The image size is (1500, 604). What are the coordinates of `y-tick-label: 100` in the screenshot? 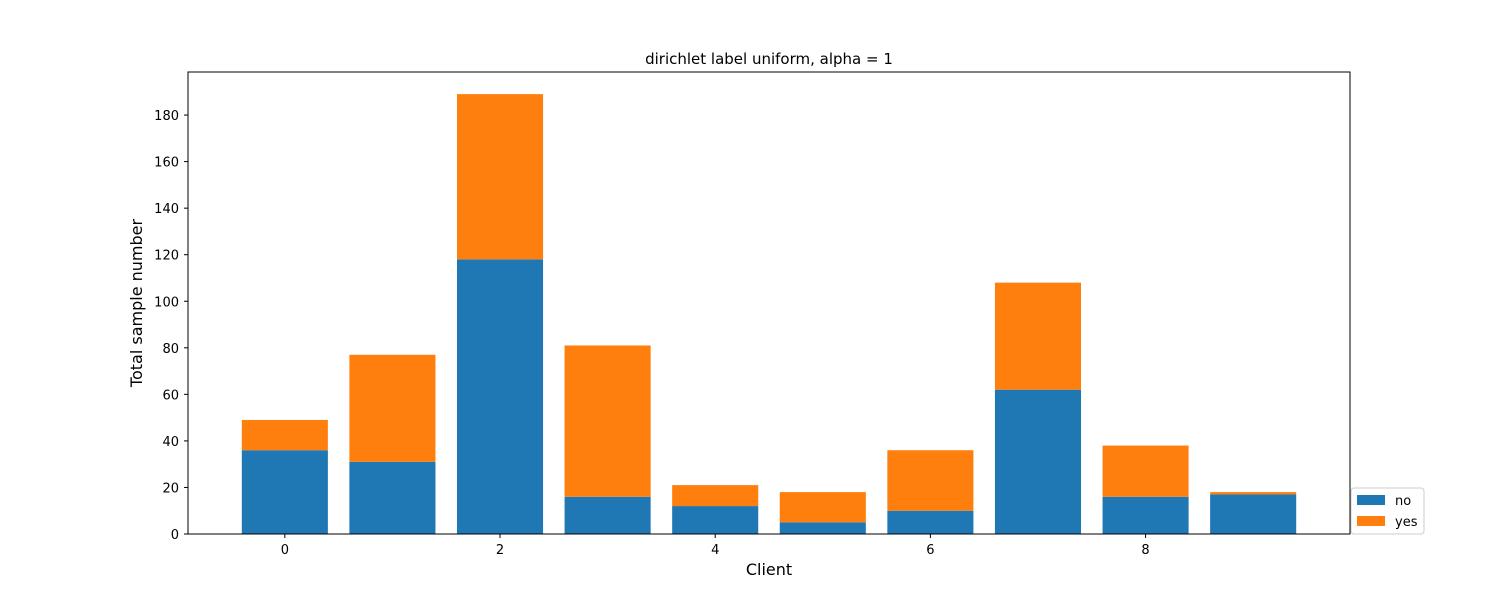 It's located at (166, 302).